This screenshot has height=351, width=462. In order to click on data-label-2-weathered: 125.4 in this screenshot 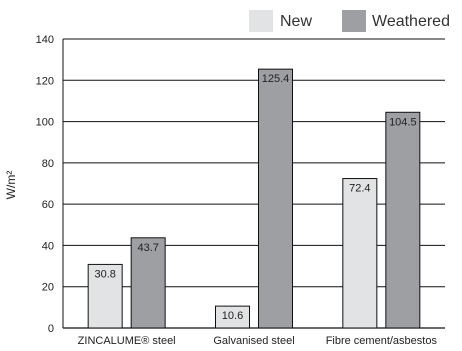, I will do `click(276, 79)`.